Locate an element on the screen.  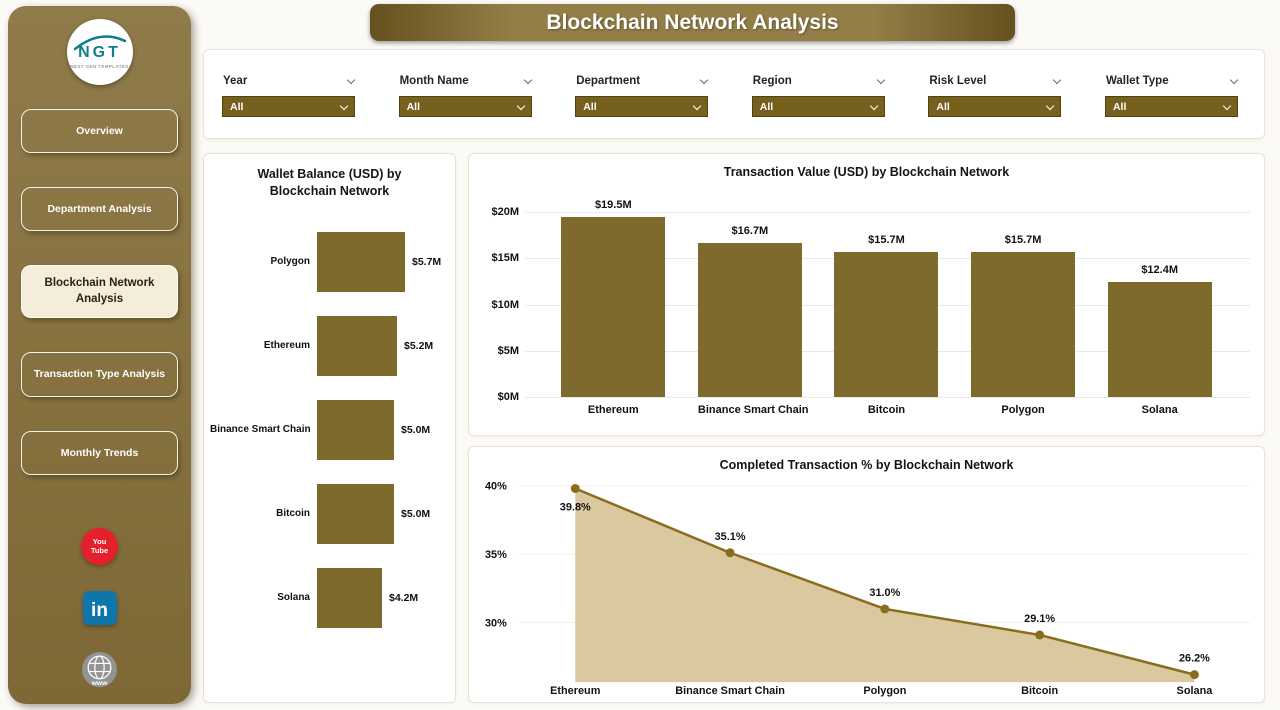
hbar-row-polygon: Polygon $5.7M is located at coordinates (332, 261).